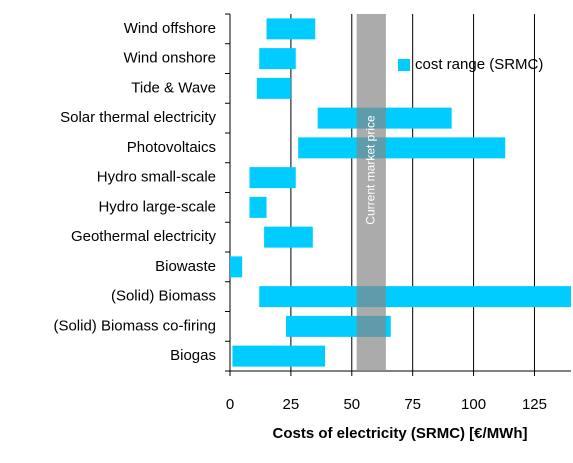  Describe the element at coordinates (479, 64) in the screenshot. I see `legend-label: cost range (SRMC)` at that location.